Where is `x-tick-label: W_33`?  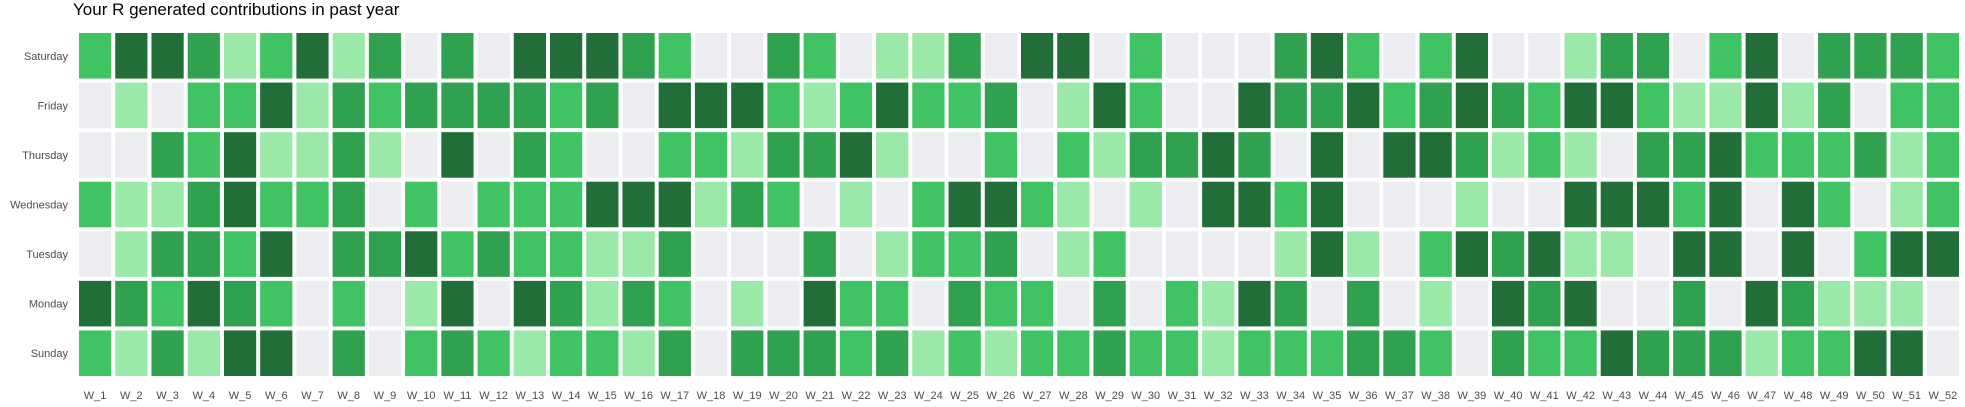 x-tick-label: W_33 is located at coordinates (1254, 396).